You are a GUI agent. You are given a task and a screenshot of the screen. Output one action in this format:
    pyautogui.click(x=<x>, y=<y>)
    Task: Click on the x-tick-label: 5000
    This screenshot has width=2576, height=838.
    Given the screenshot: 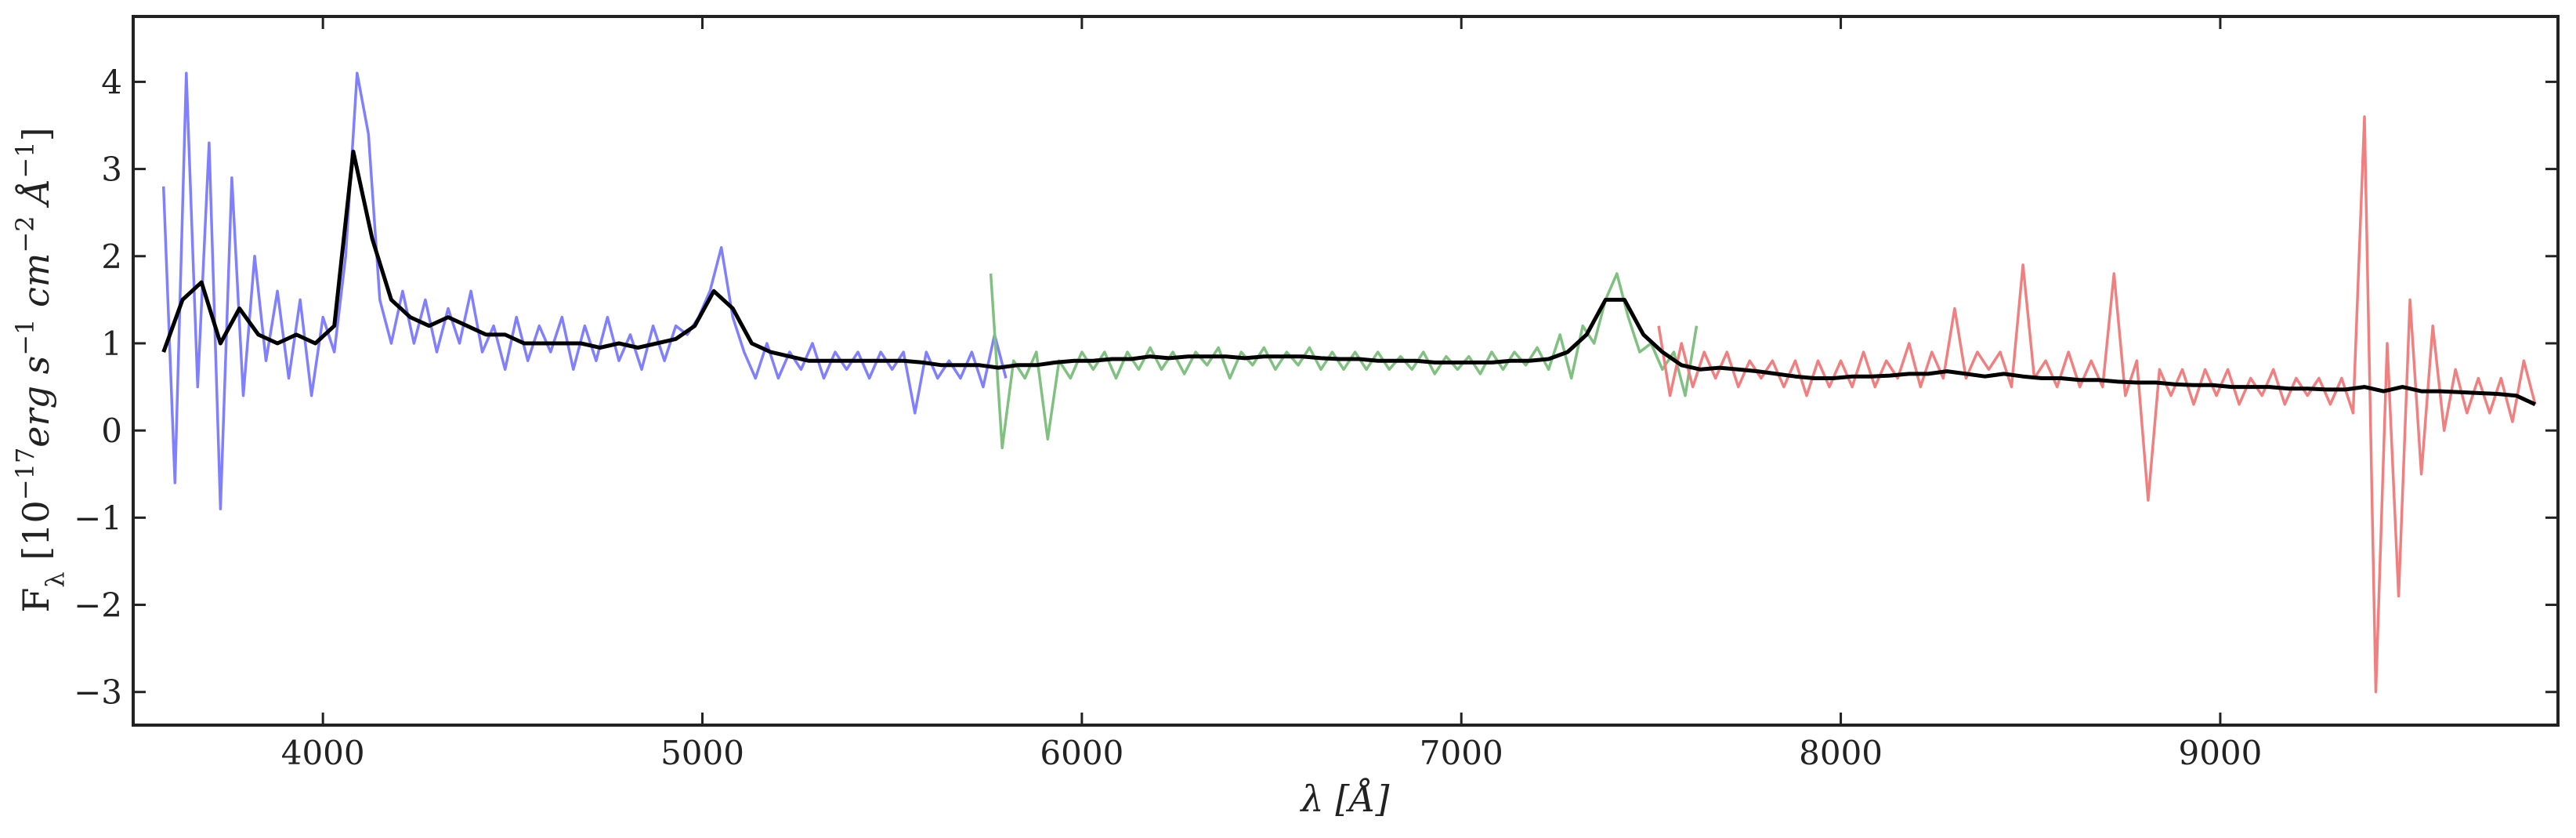 What is the action you would take?
    pyautogui.click(x=702, y=753)
    